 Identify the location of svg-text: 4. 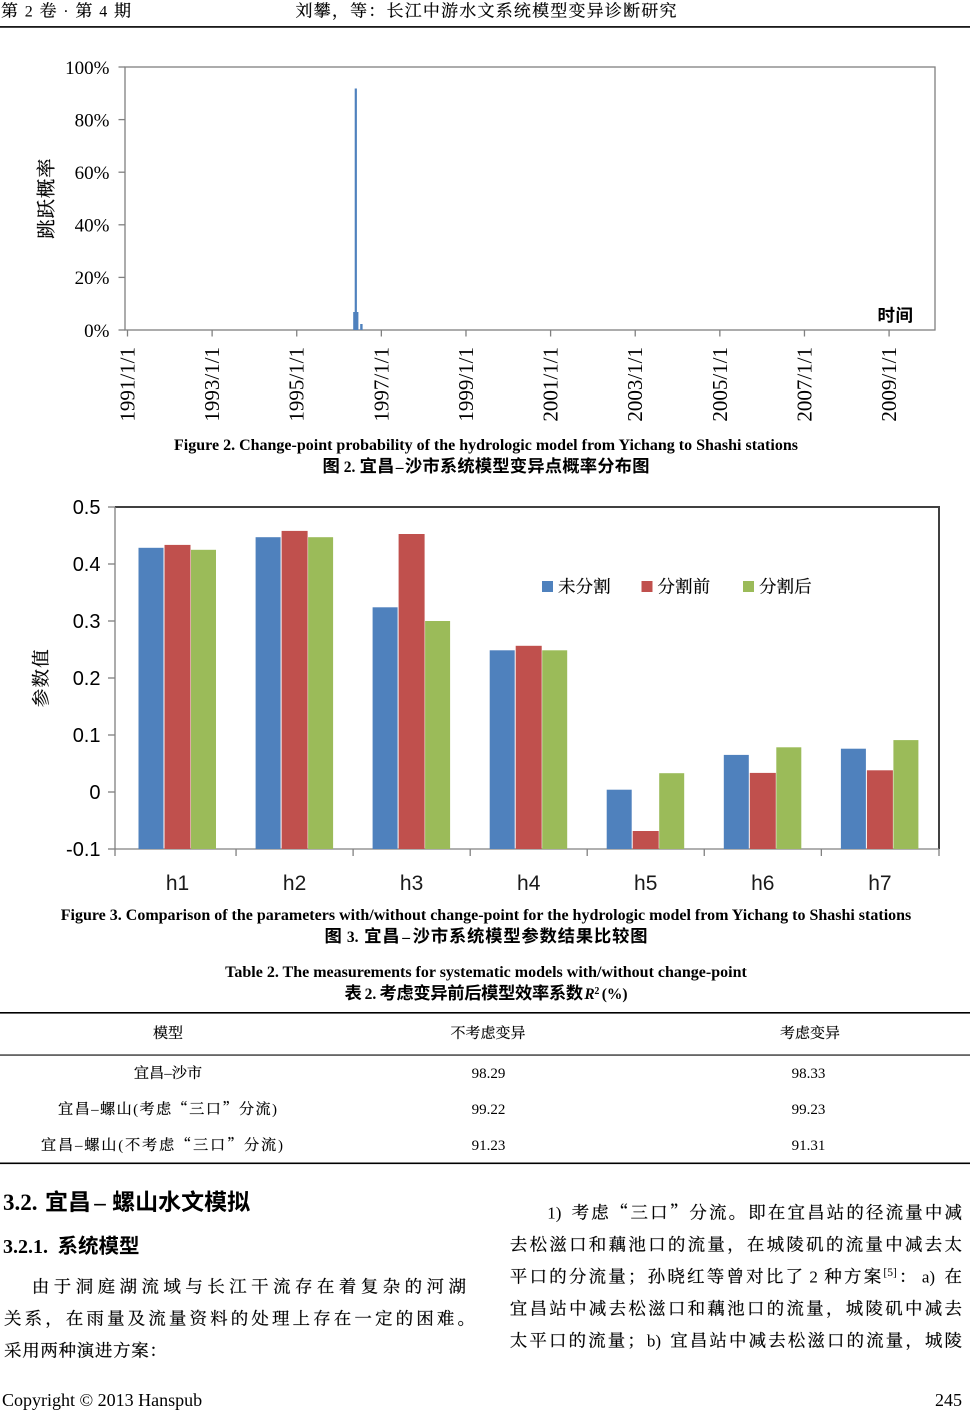
(103, 12).